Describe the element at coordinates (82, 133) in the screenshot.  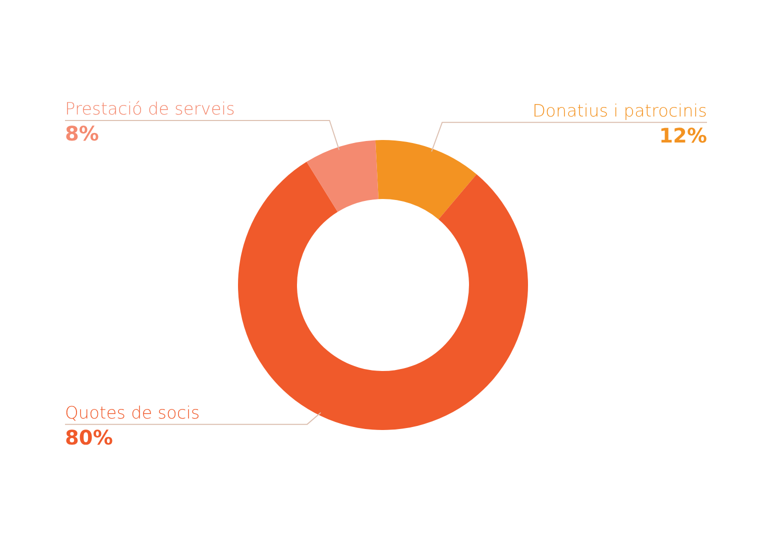
I see `data-label: 8%` at that location.